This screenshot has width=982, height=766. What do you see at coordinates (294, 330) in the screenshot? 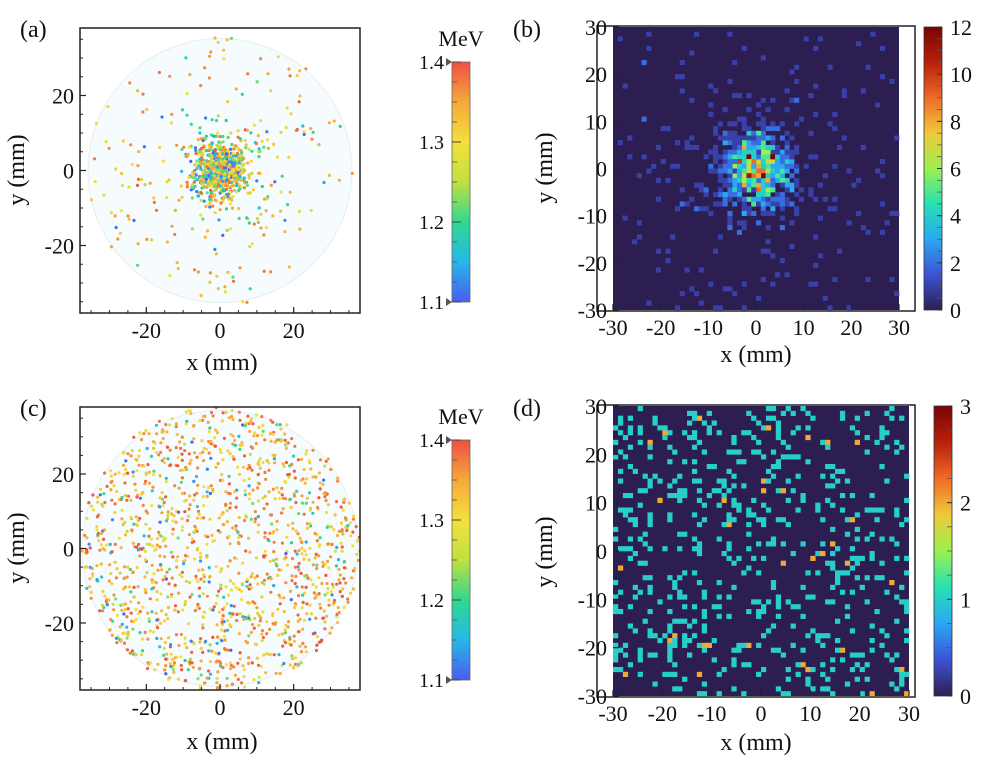
I see `panel-a-xtick-label: 20` at bounding box center [294, 330].